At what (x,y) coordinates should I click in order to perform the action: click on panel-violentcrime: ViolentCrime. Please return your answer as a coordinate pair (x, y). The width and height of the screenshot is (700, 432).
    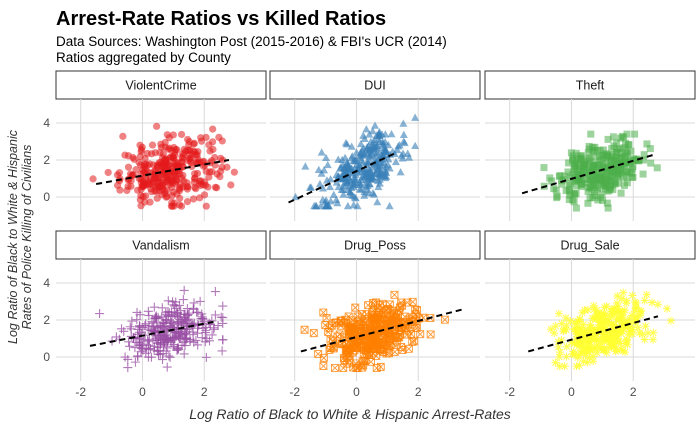
    Looking at the image, I should click on (161, 145).